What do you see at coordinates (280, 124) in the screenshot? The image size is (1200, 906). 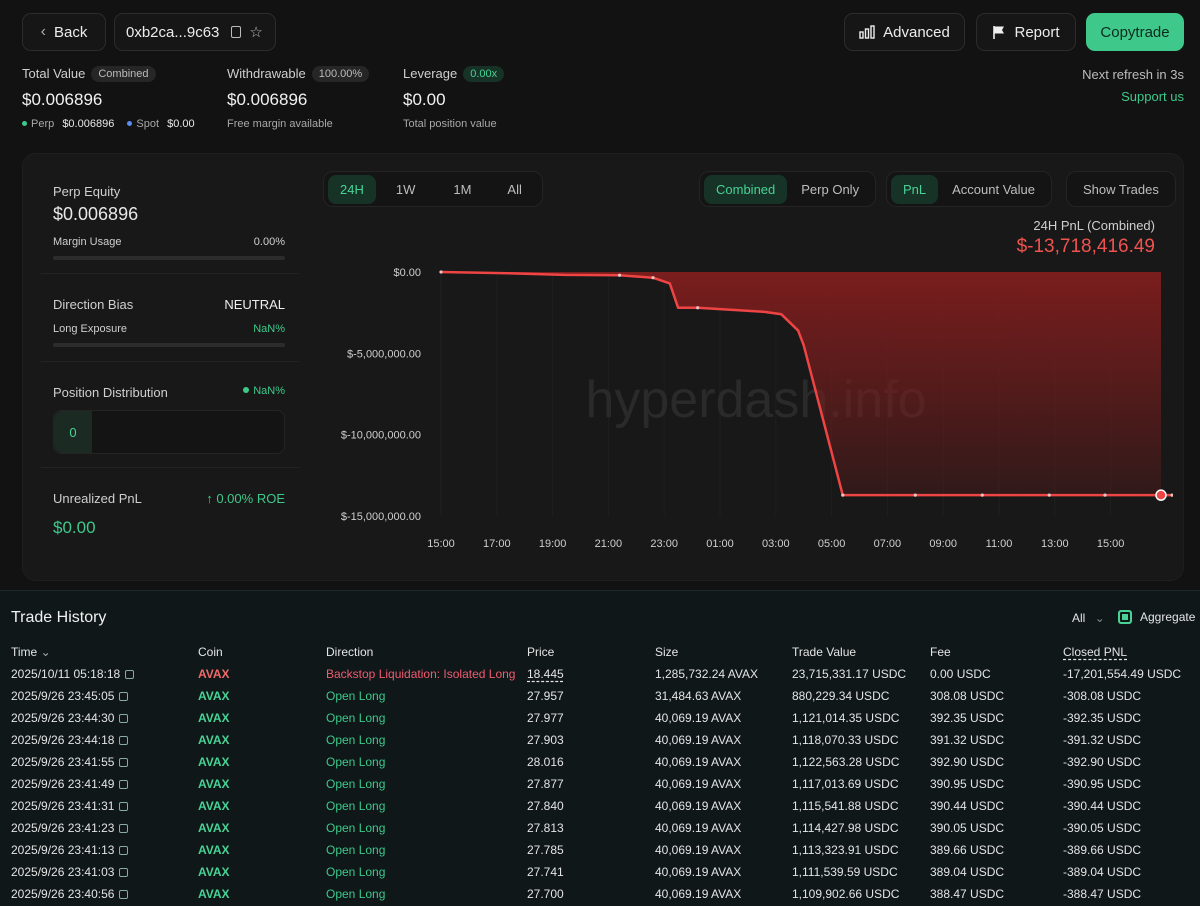 I see `withdrawable-sub: Free margin available` at bounding box center [280, 124].